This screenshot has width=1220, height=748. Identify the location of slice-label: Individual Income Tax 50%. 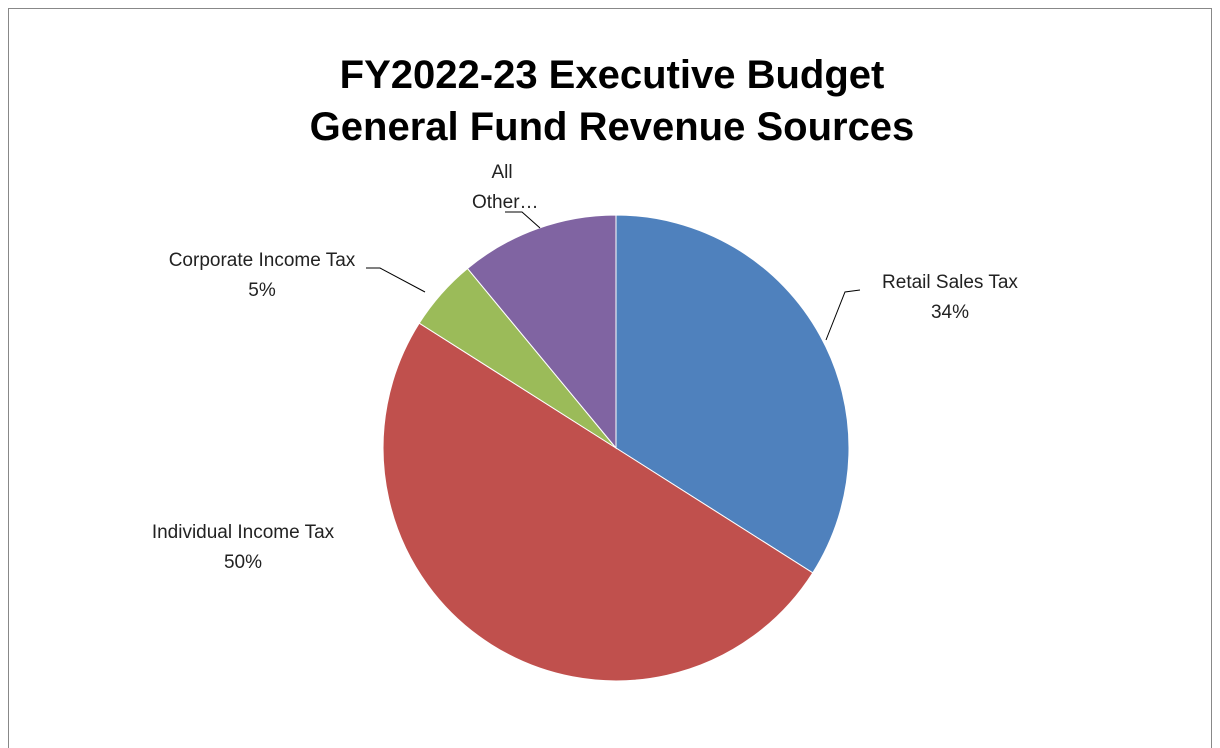
(243, 548).